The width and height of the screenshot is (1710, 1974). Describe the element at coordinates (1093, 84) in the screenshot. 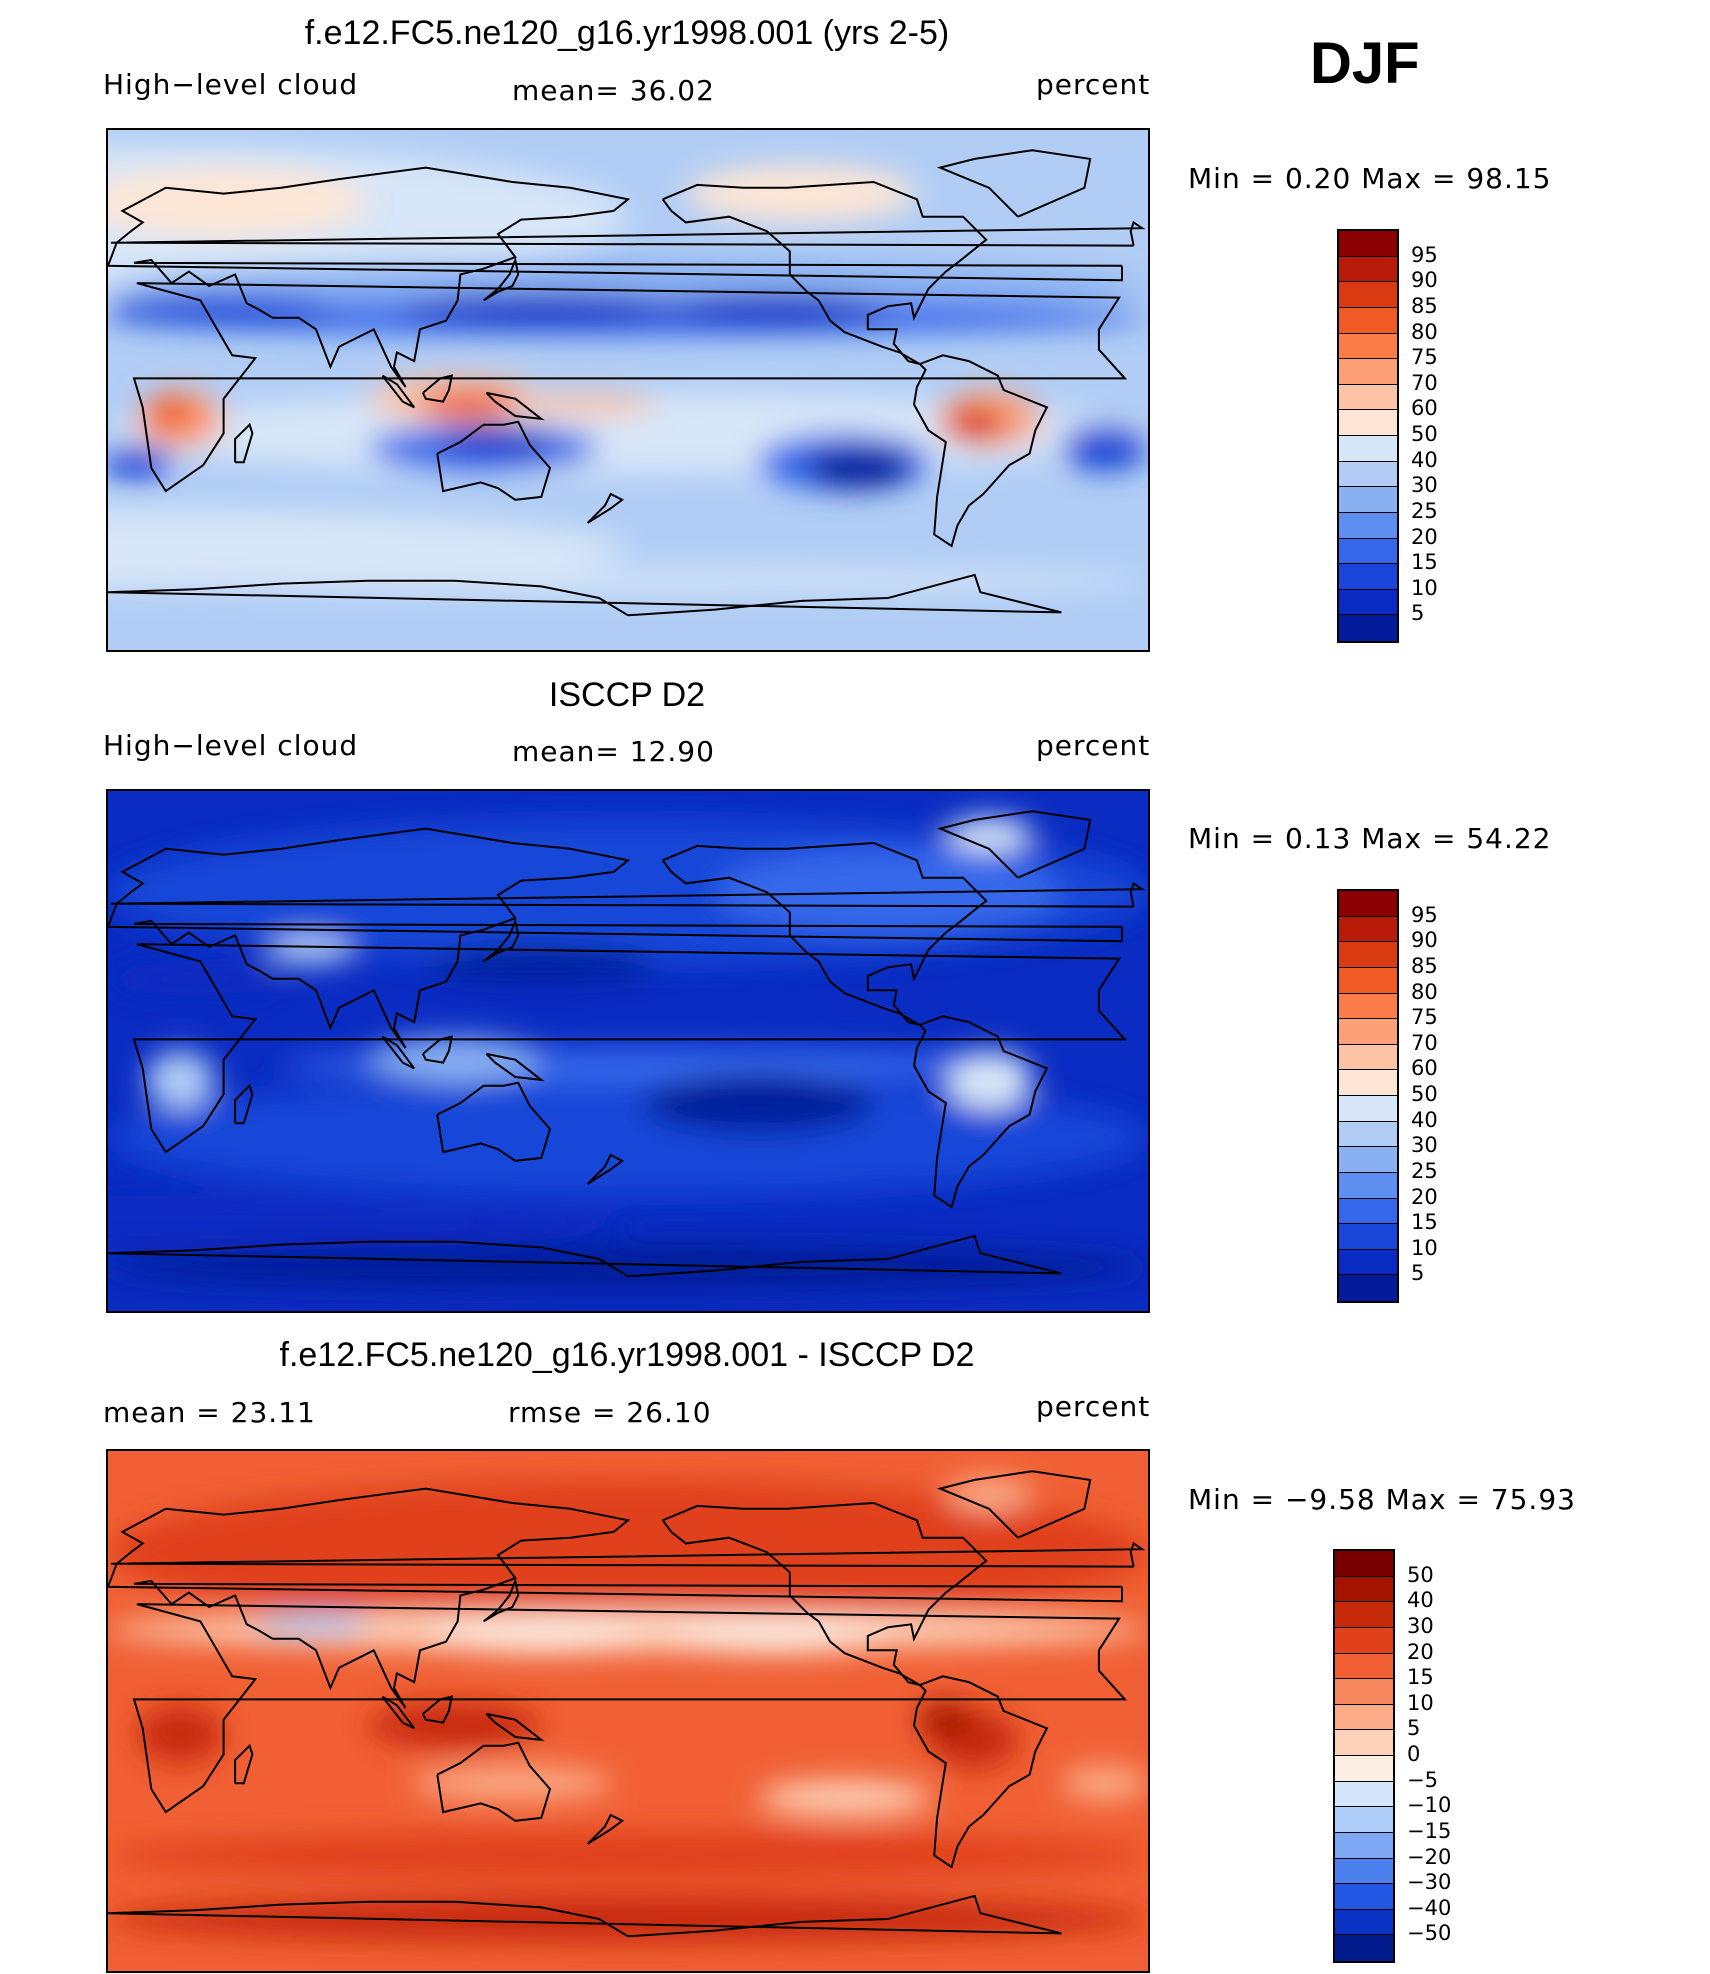

I see `panel-1-units: percent` at that location.